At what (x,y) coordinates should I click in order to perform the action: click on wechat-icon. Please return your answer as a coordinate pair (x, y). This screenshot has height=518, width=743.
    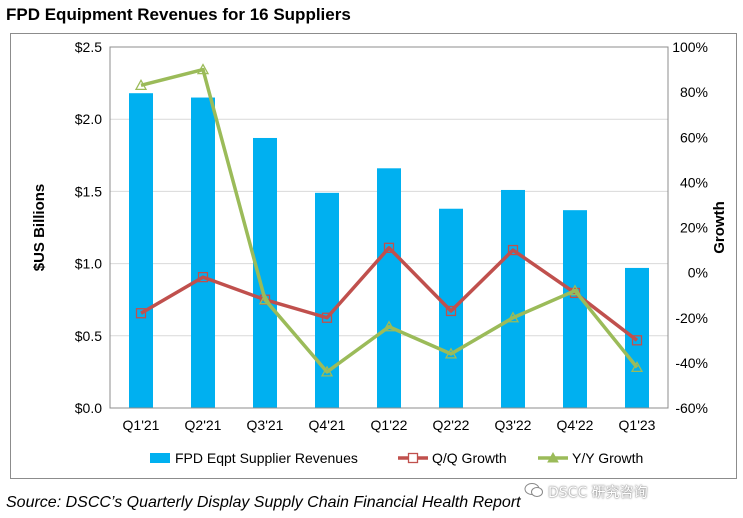
    Looking at the image, I should click on (533, 490).